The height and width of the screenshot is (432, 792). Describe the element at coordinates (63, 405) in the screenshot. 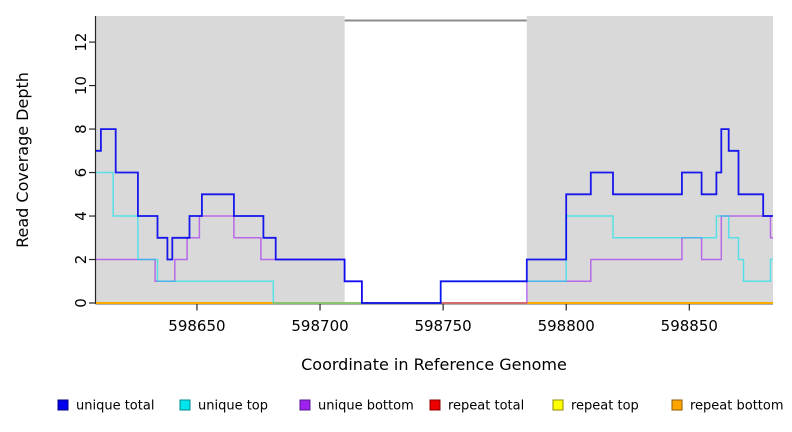

I see `legend-swatch-unique-total` at that location.